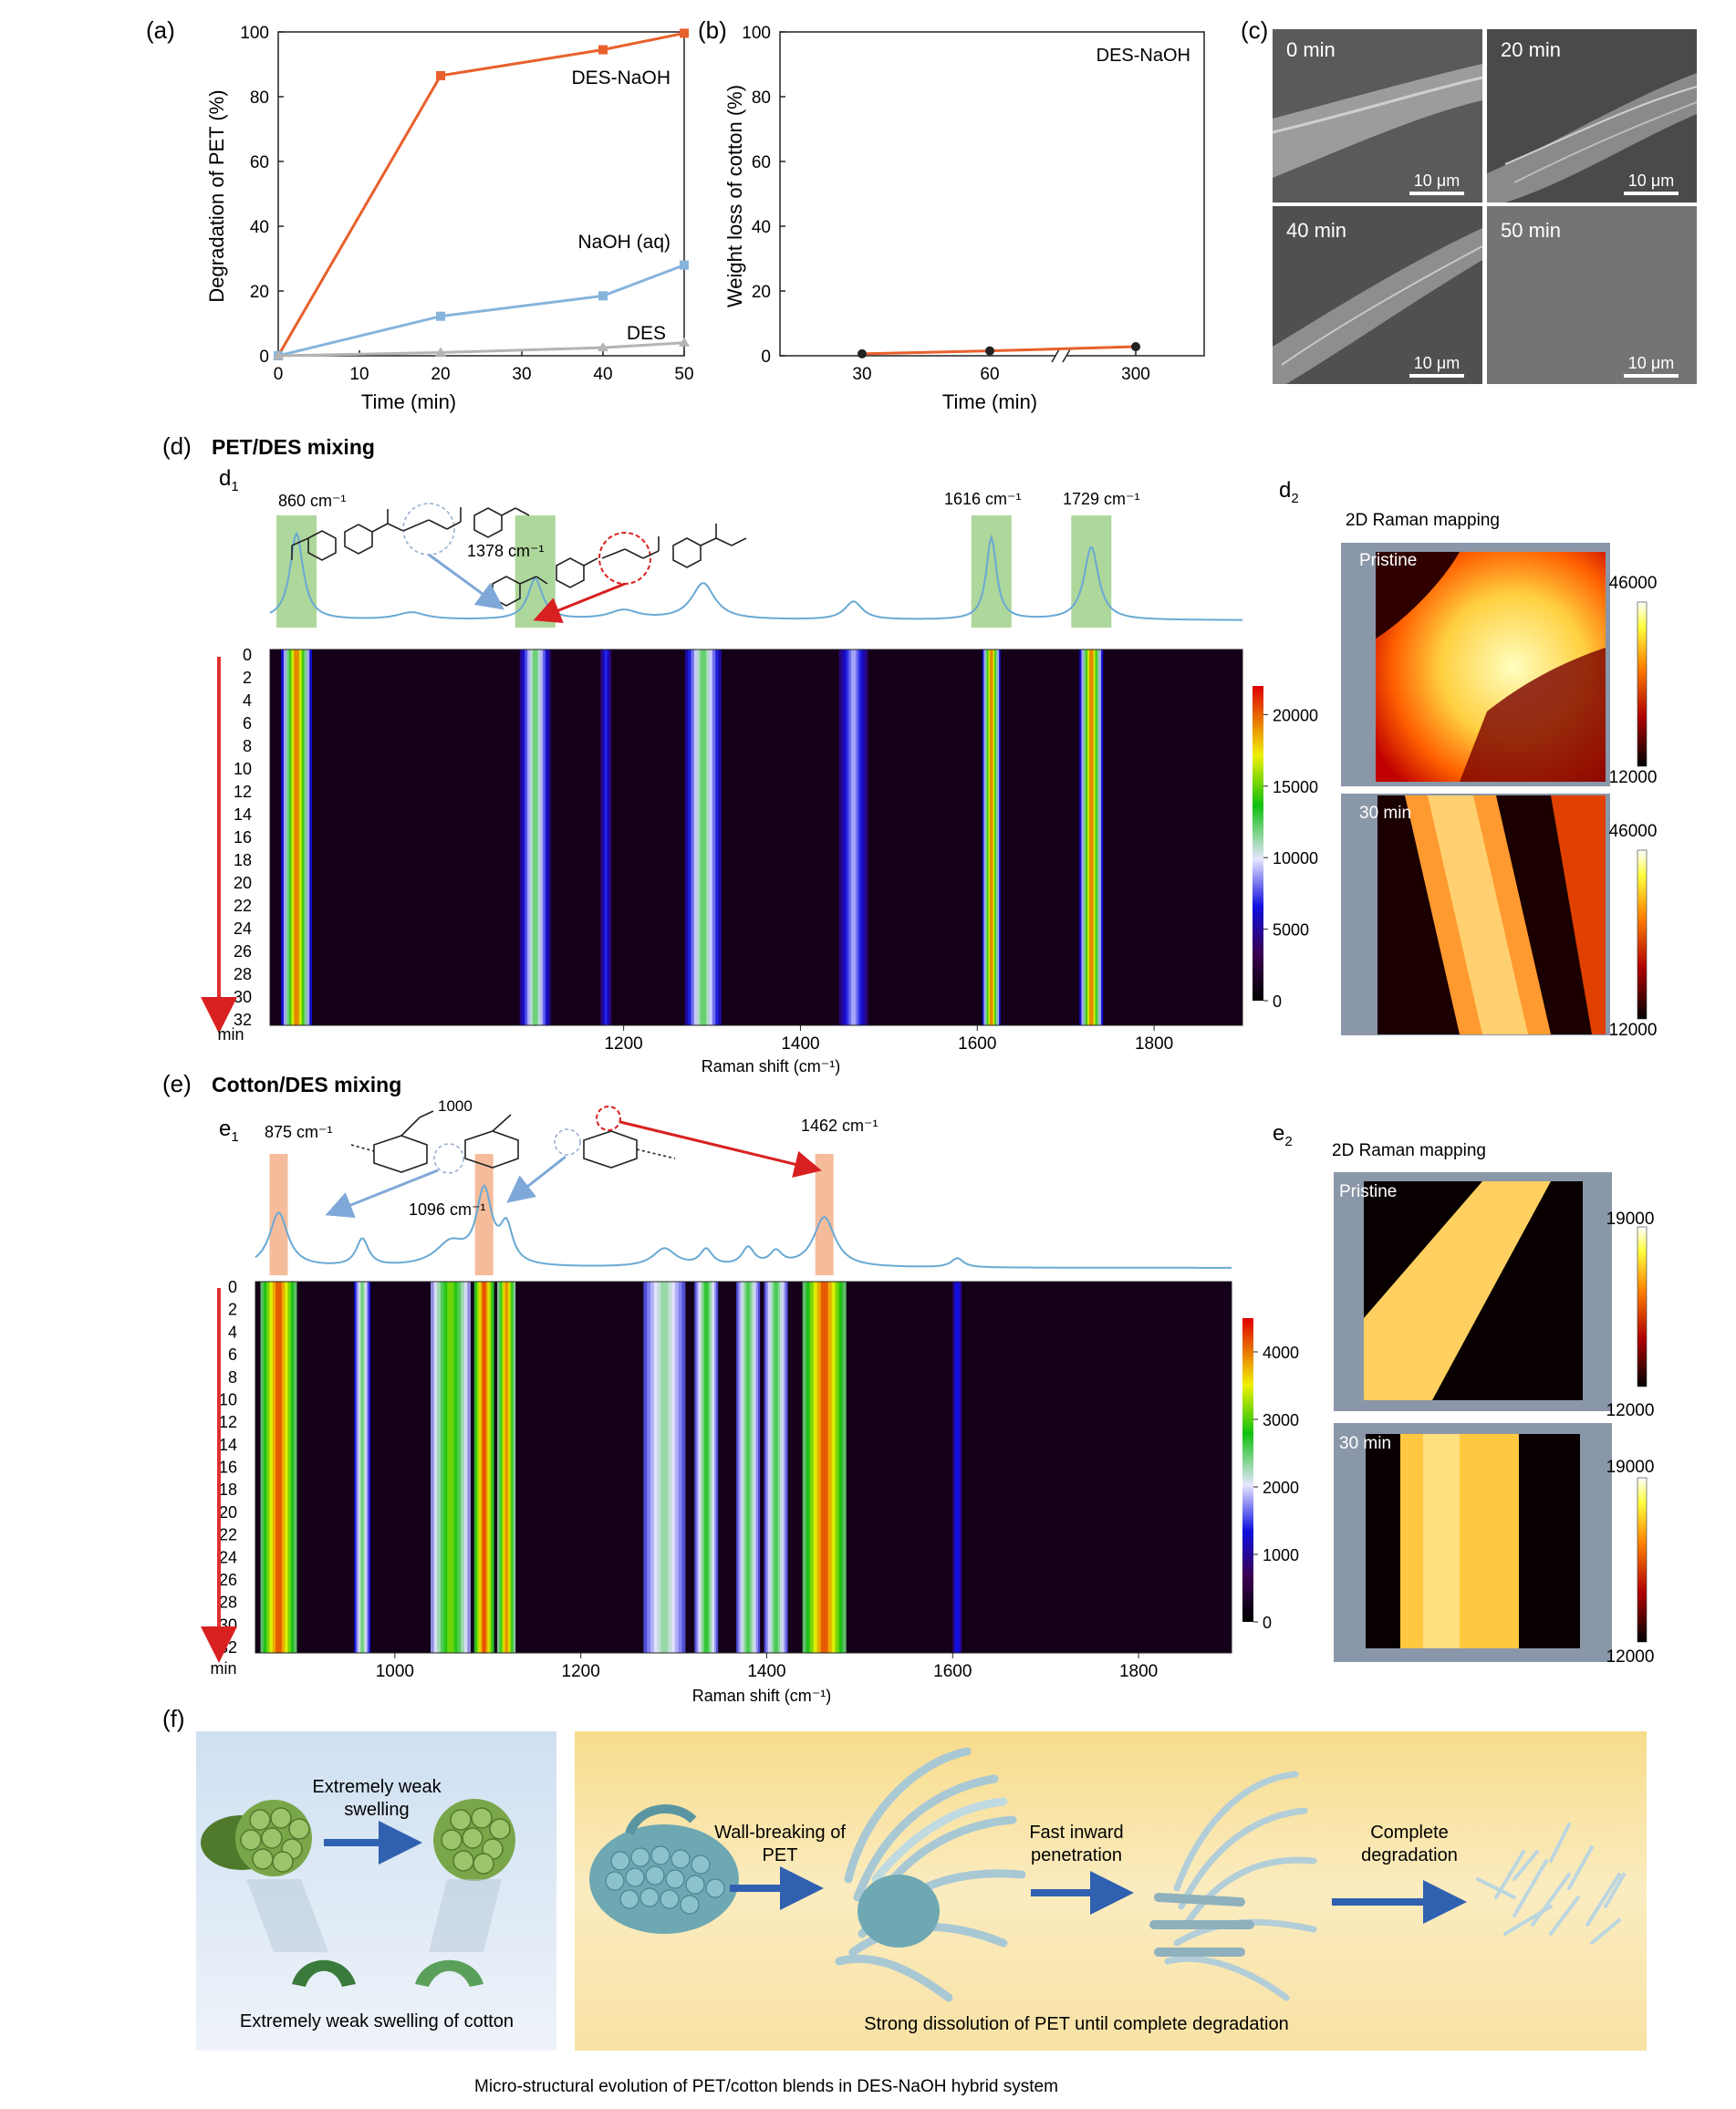 The width and height of the screenshot is (1736, 2109). What do you see at coordinates (602, 374) in the screenshot?
I see `x-tick-label: 40` at bounding box center [602, 374].